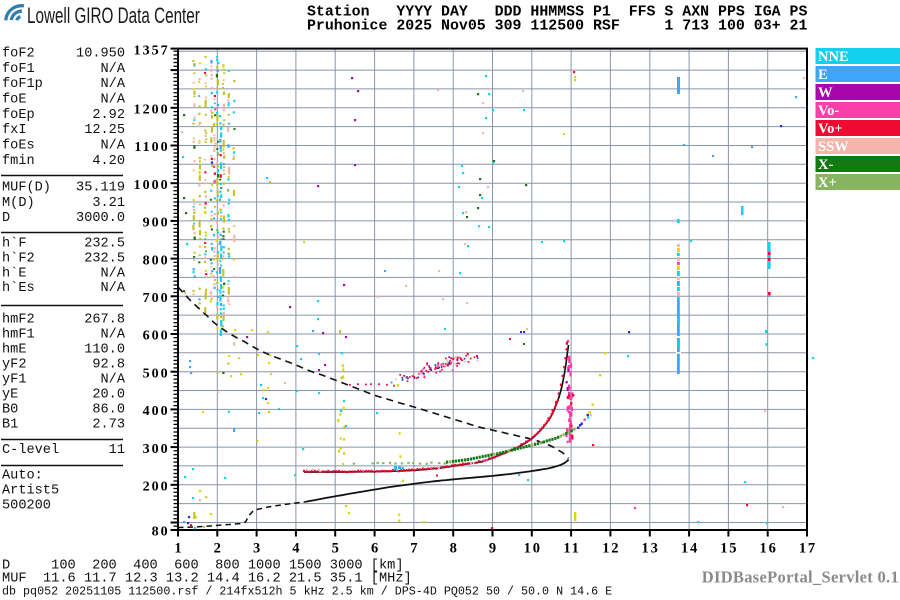 Image resolution: width=900 pixels, height=600 pixels. Describe the element at coordinates (161, 532) in the screenshot. I see `svg-text: 80` at that location.